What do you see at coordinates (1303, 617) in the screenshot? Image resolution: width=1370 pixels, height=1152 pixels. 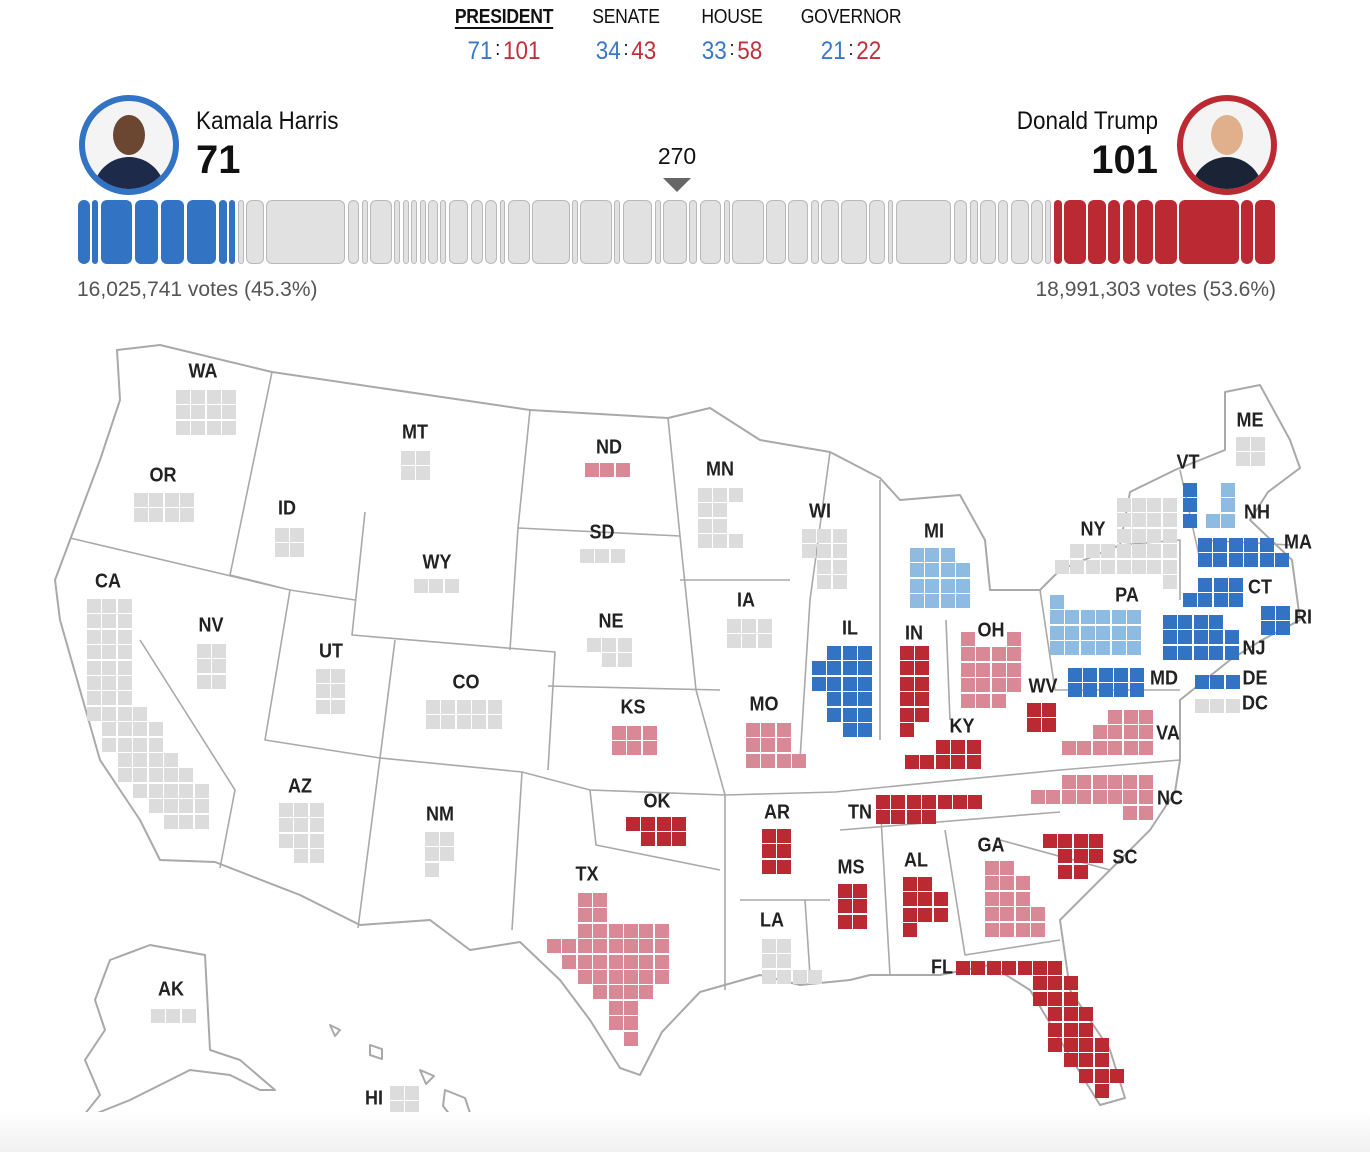 I see `state-label: RI` at bounding box center [1303, 617].